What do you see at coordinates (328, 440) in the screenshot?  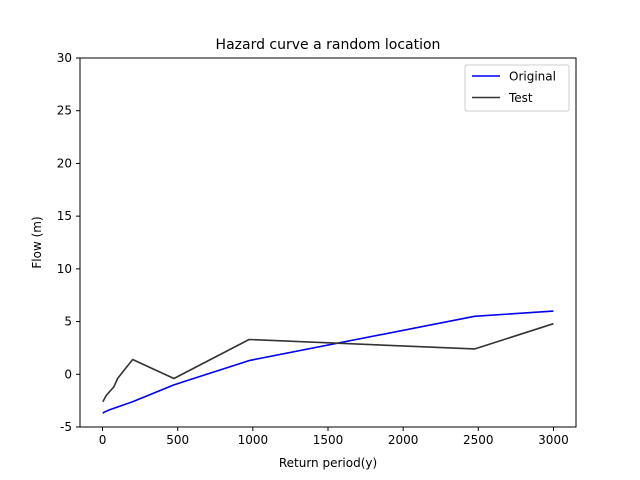 I see `x-tick-label: 1500` at bounding box center [328, 440].